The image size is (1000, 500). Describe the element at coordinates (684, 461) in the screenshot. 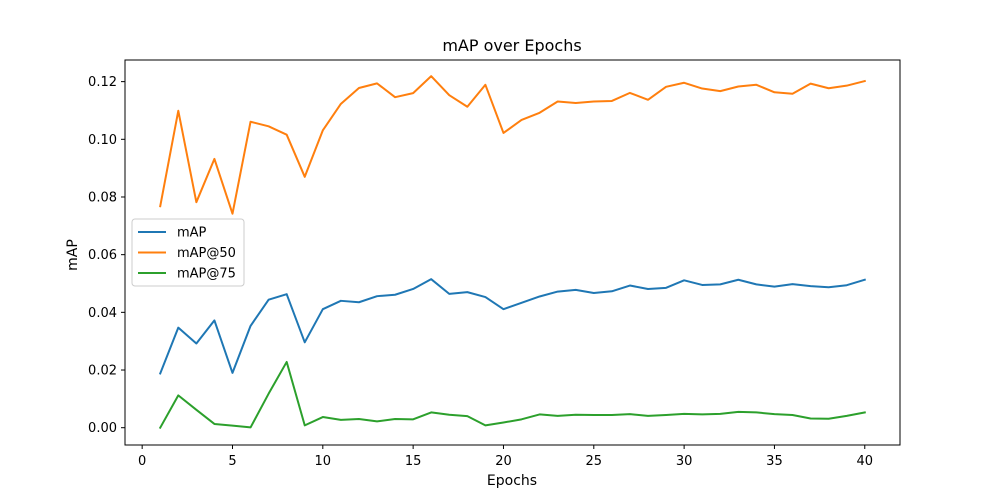

I see `x-tick-label: 30` at that location.